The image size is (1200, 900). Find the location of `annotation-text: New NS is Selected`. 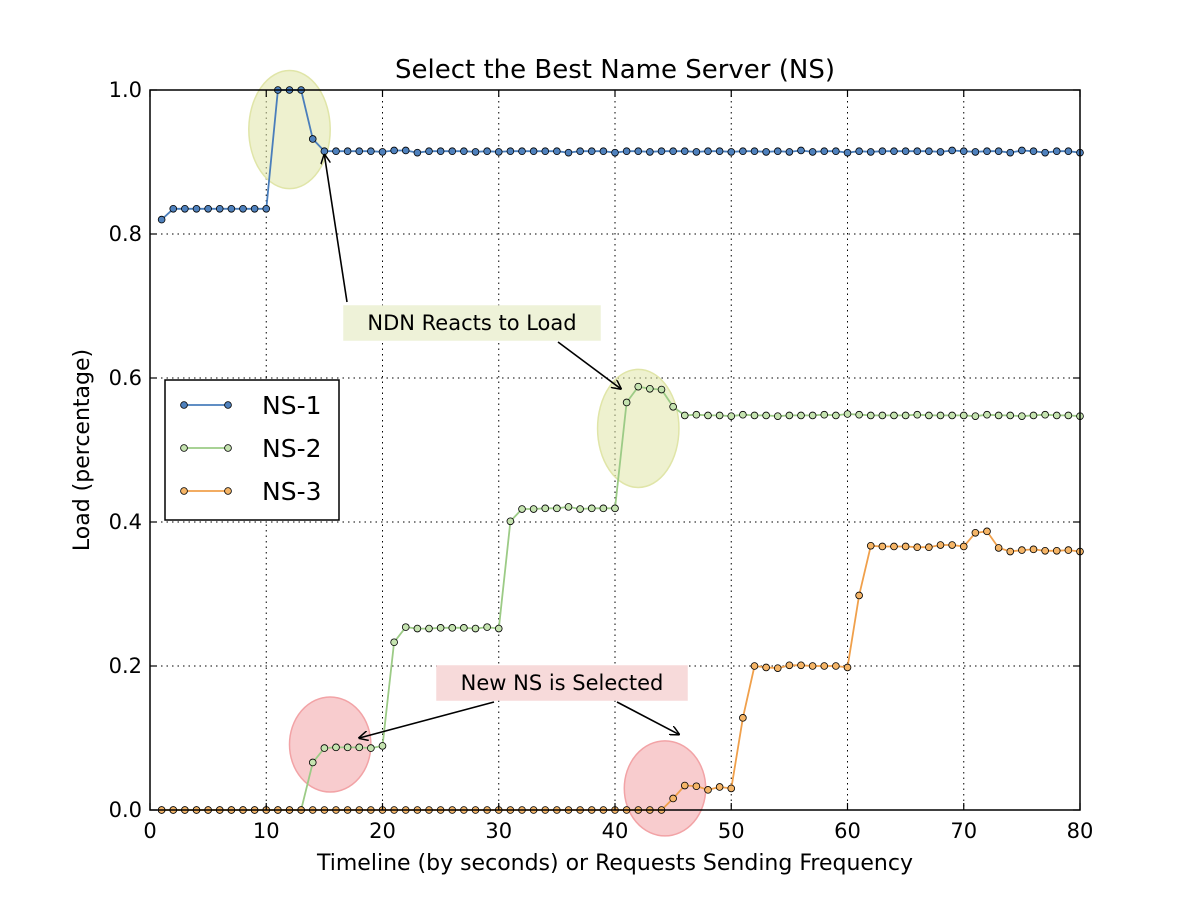

annotation-text: New NS is Selected is located at coordinates (562, 683).